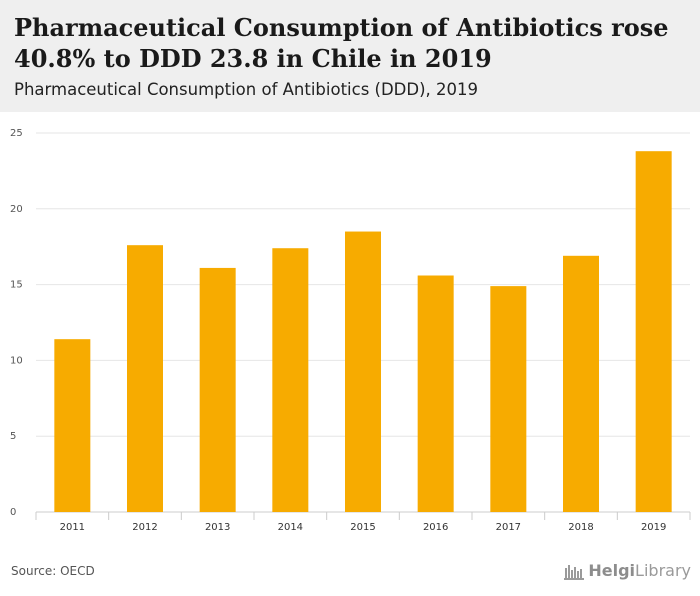  What do you see at coordinates (13, 436) in the screenshot?
I see `y-tick-label: 5` at bounding box center [13, 436].